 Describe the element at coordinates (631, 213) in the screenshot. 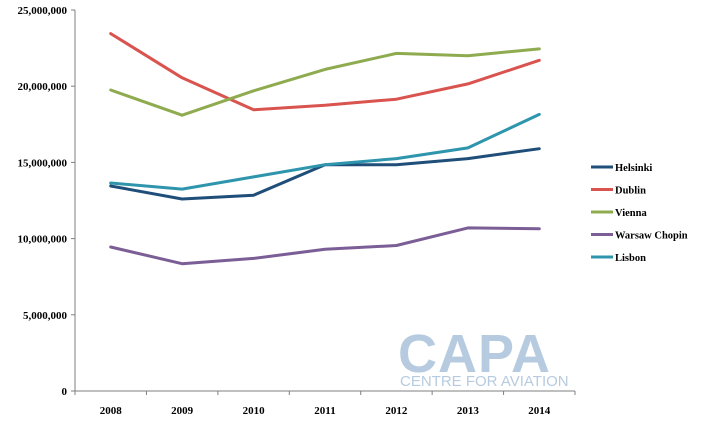

I see `legend-label-vienna: Vienna` at that location.